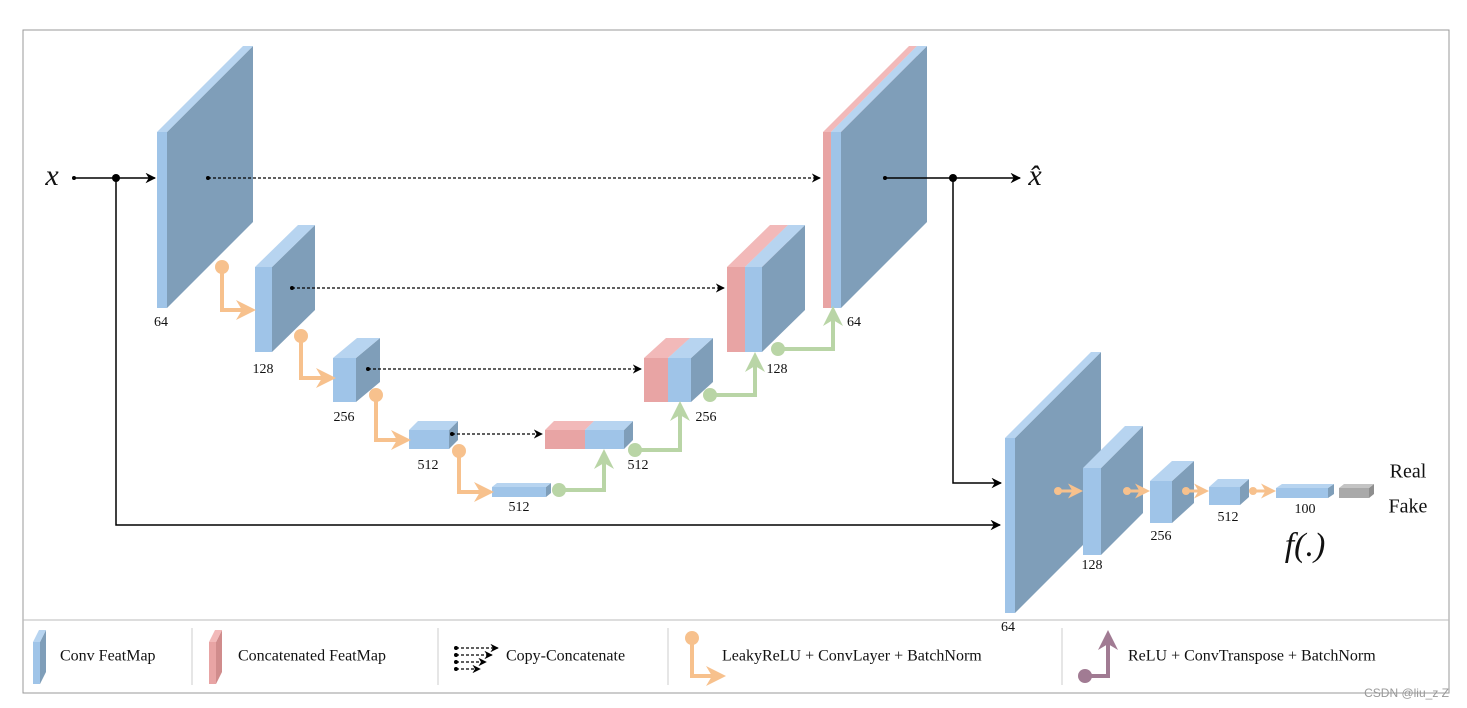  Describe the element at coordinates (977, 333) in the screenshot. I see `arrow` at that location.